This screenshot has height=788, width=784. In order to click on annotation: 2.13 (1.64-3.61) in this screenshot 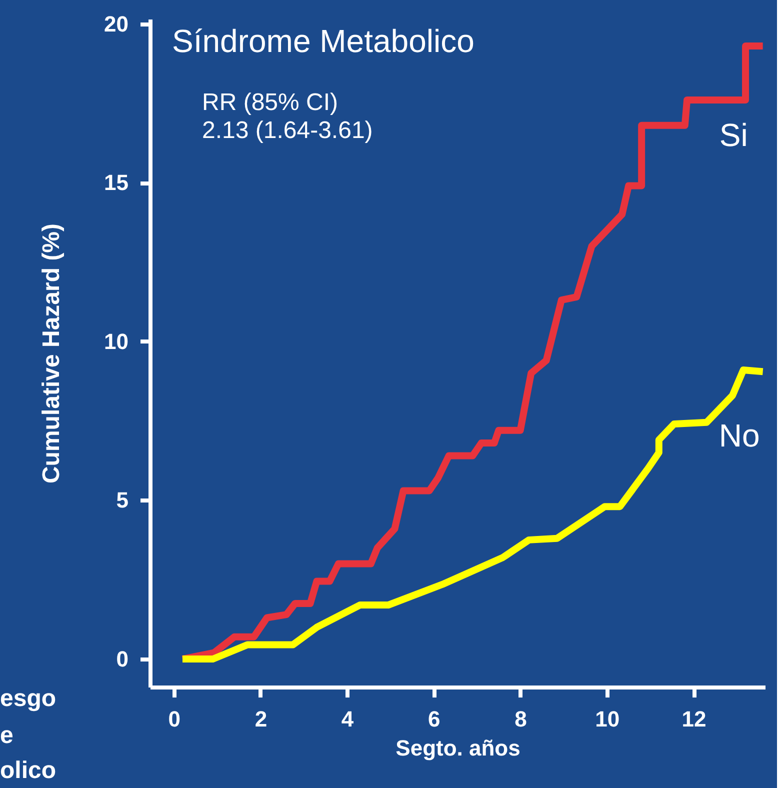, I will do `click(287, 130)`.